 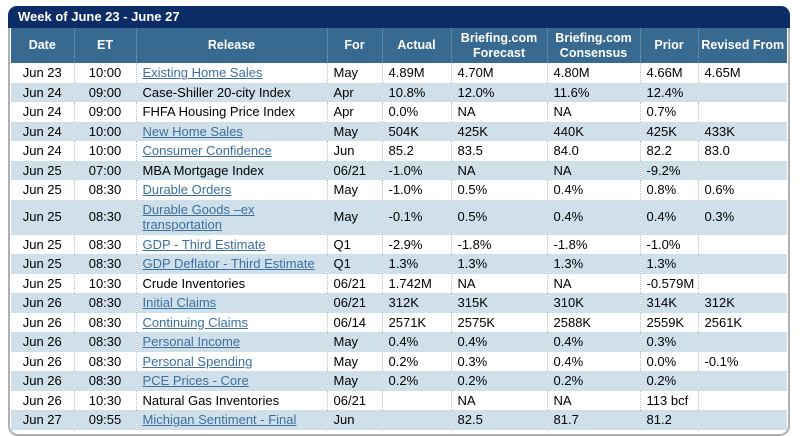 I want to click on cell-consensus: 84.0, so click(x=593, y=151).